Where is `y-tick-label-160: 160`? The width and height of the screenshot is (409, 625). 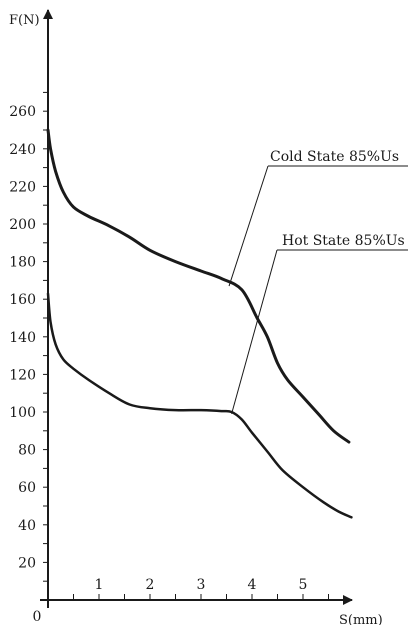 y-tick-label-160: 160 is located at coordinates (22, 300).